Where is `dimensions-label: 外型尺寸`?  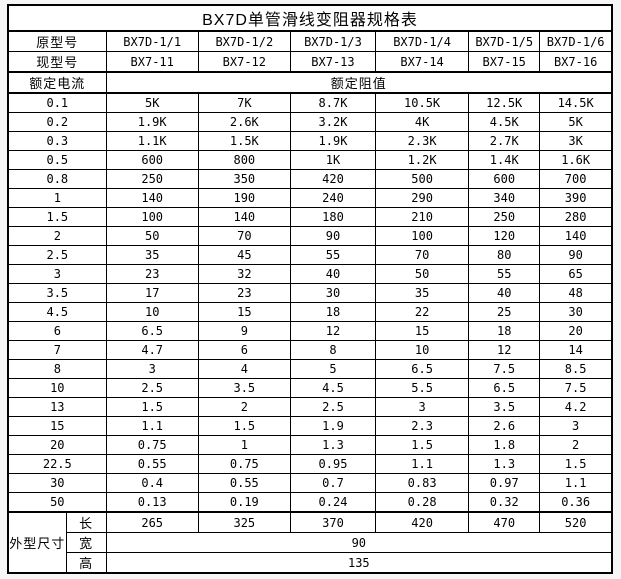 dimensions-label: 外型尺寸 is located at coordinates (37, 542).